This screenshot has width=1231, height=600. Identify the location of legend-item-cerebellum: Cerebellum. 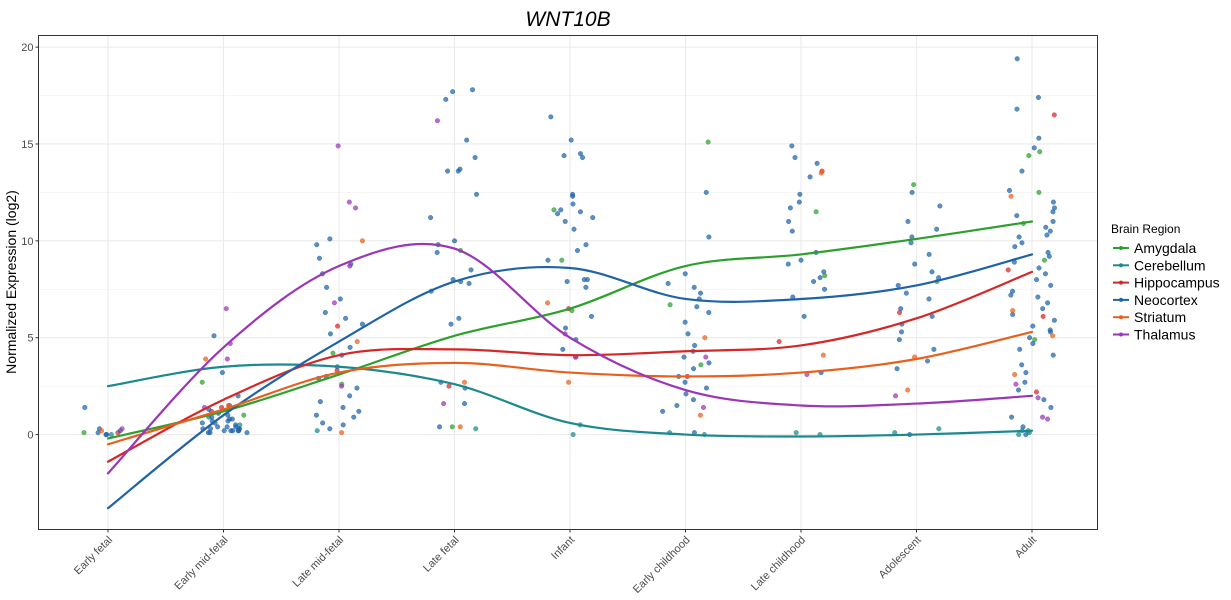
(1159, 265).